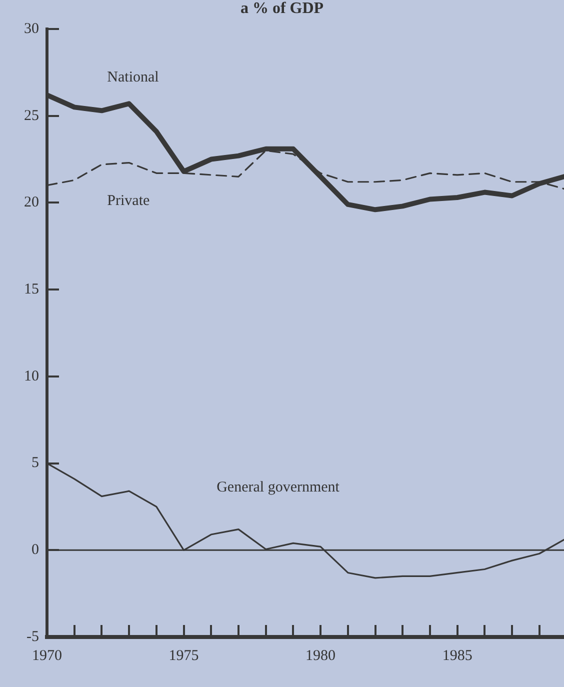  What do you see at coordinates (278, 488) in the screenshot?
I see `text: General government` at bounding box center [278, 488].